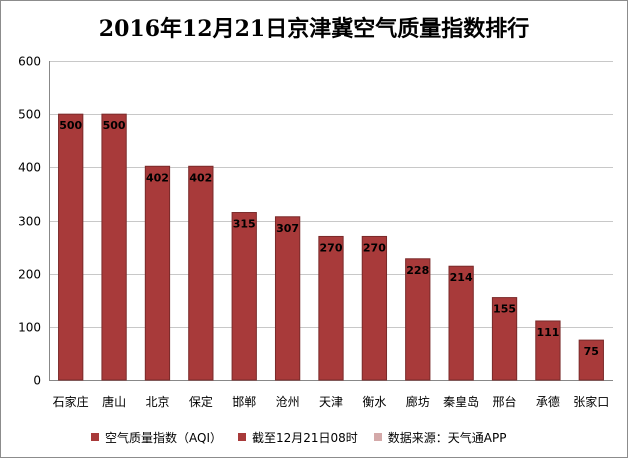 The height and width of the screenshot is (458, 628). Describe the element at coordinates (418, 319) in the screenshot. I see `bar-廊坊` at that location.